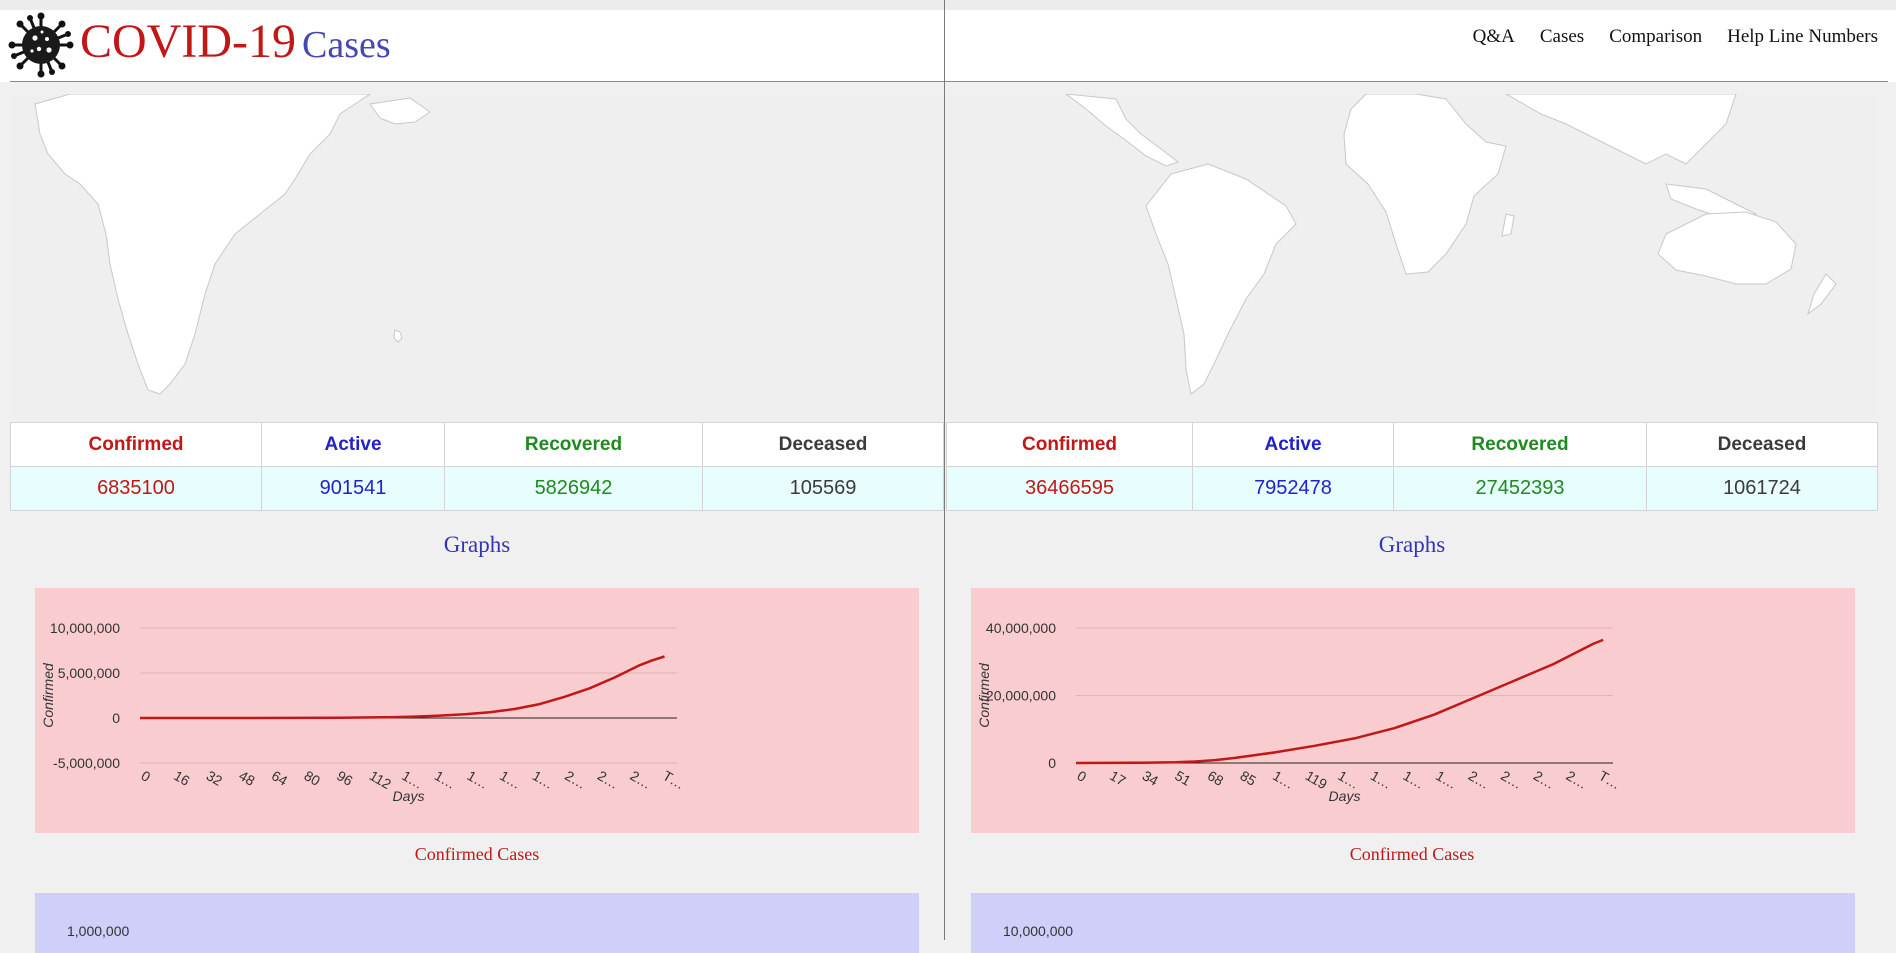 This screenshot has width=1896, height=953. What do you see at coordinates (400, 111) in the screenshot?
I see `northeast-india` at bounding box center [400, 111].